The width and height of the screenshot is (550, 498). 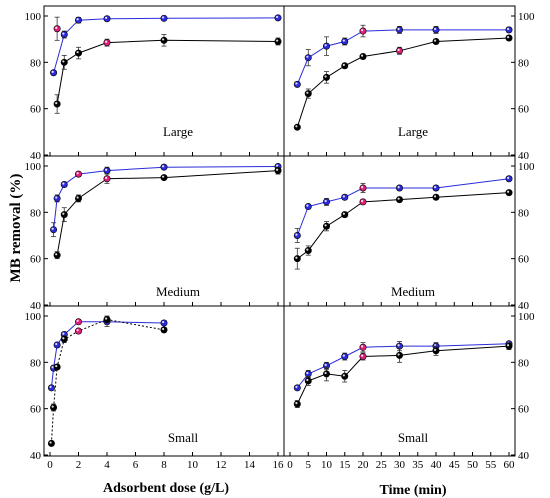 What do you see at coordinates (510, 465) in the screenshot?
I see `x-tick-label: 60` at bounding box center [510, 465].